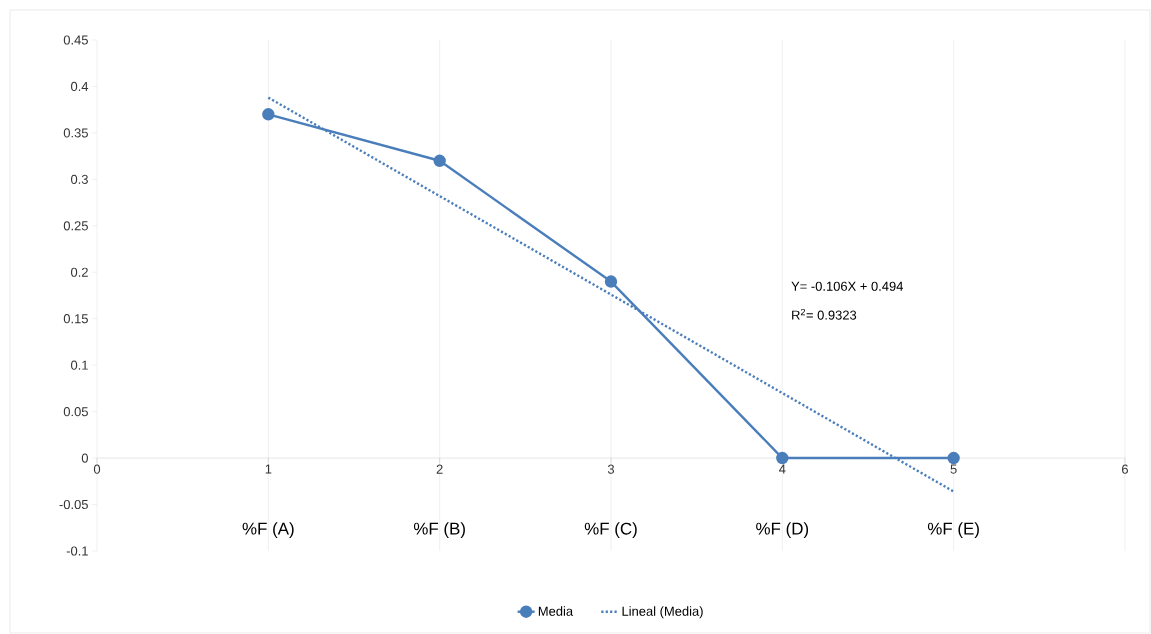  I want to click on x-tick-label: 0, so click(97, 469).